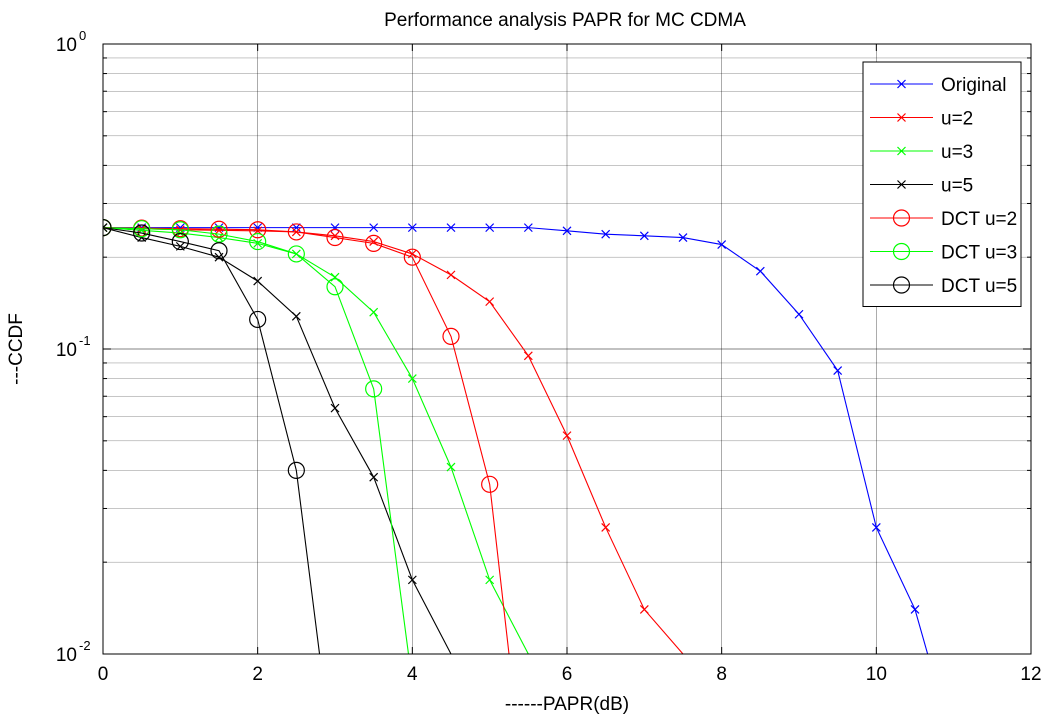  What do you see at coordinates (567, 674) in the screenshot?
I see `x-tick-label: 6` at bounding box center [567, 674].